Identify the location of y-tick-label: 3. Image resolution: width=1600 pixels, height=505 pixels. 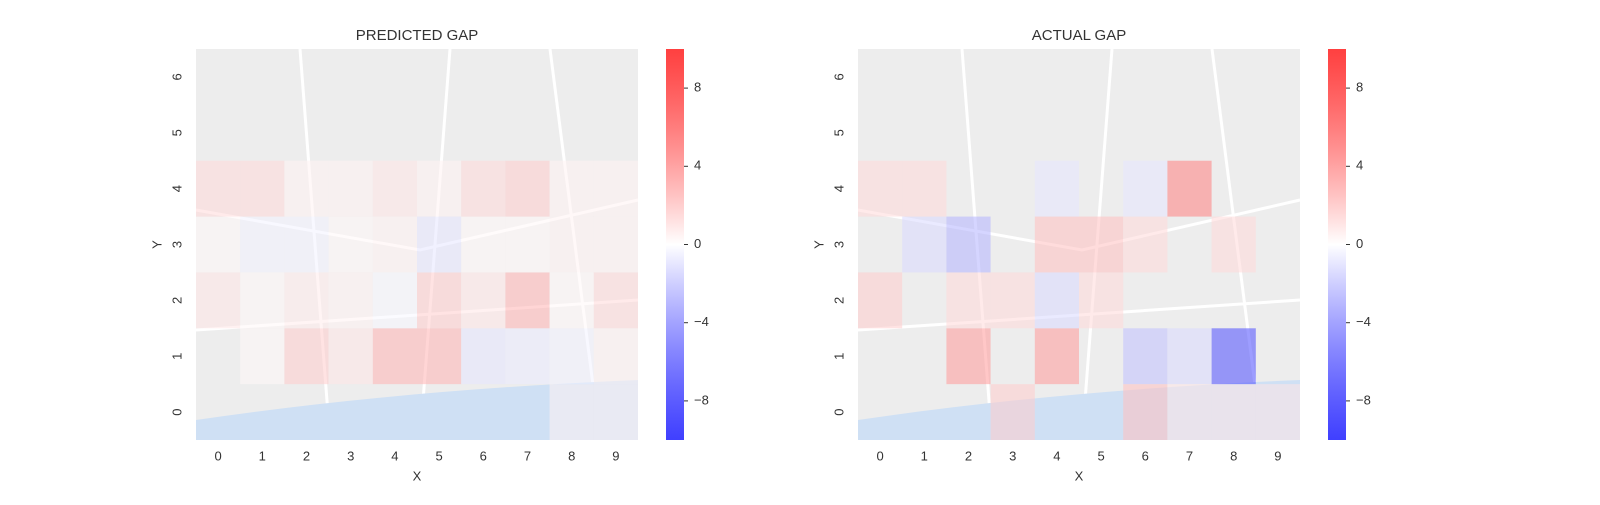
(176, 244).